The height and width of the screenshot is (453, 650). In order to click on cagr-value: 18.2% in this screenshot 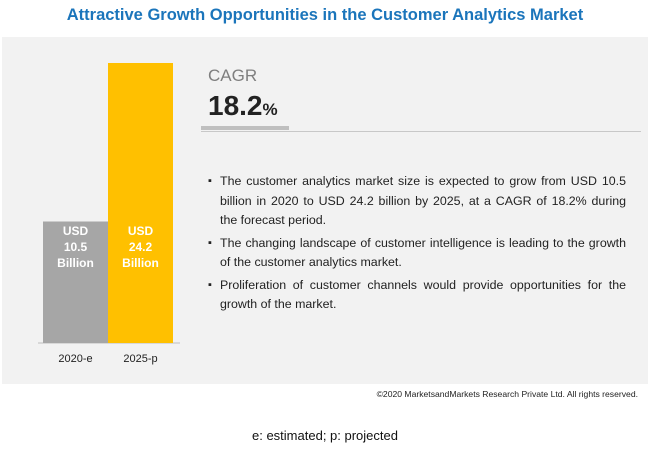, I will do `click(243, 106)`.